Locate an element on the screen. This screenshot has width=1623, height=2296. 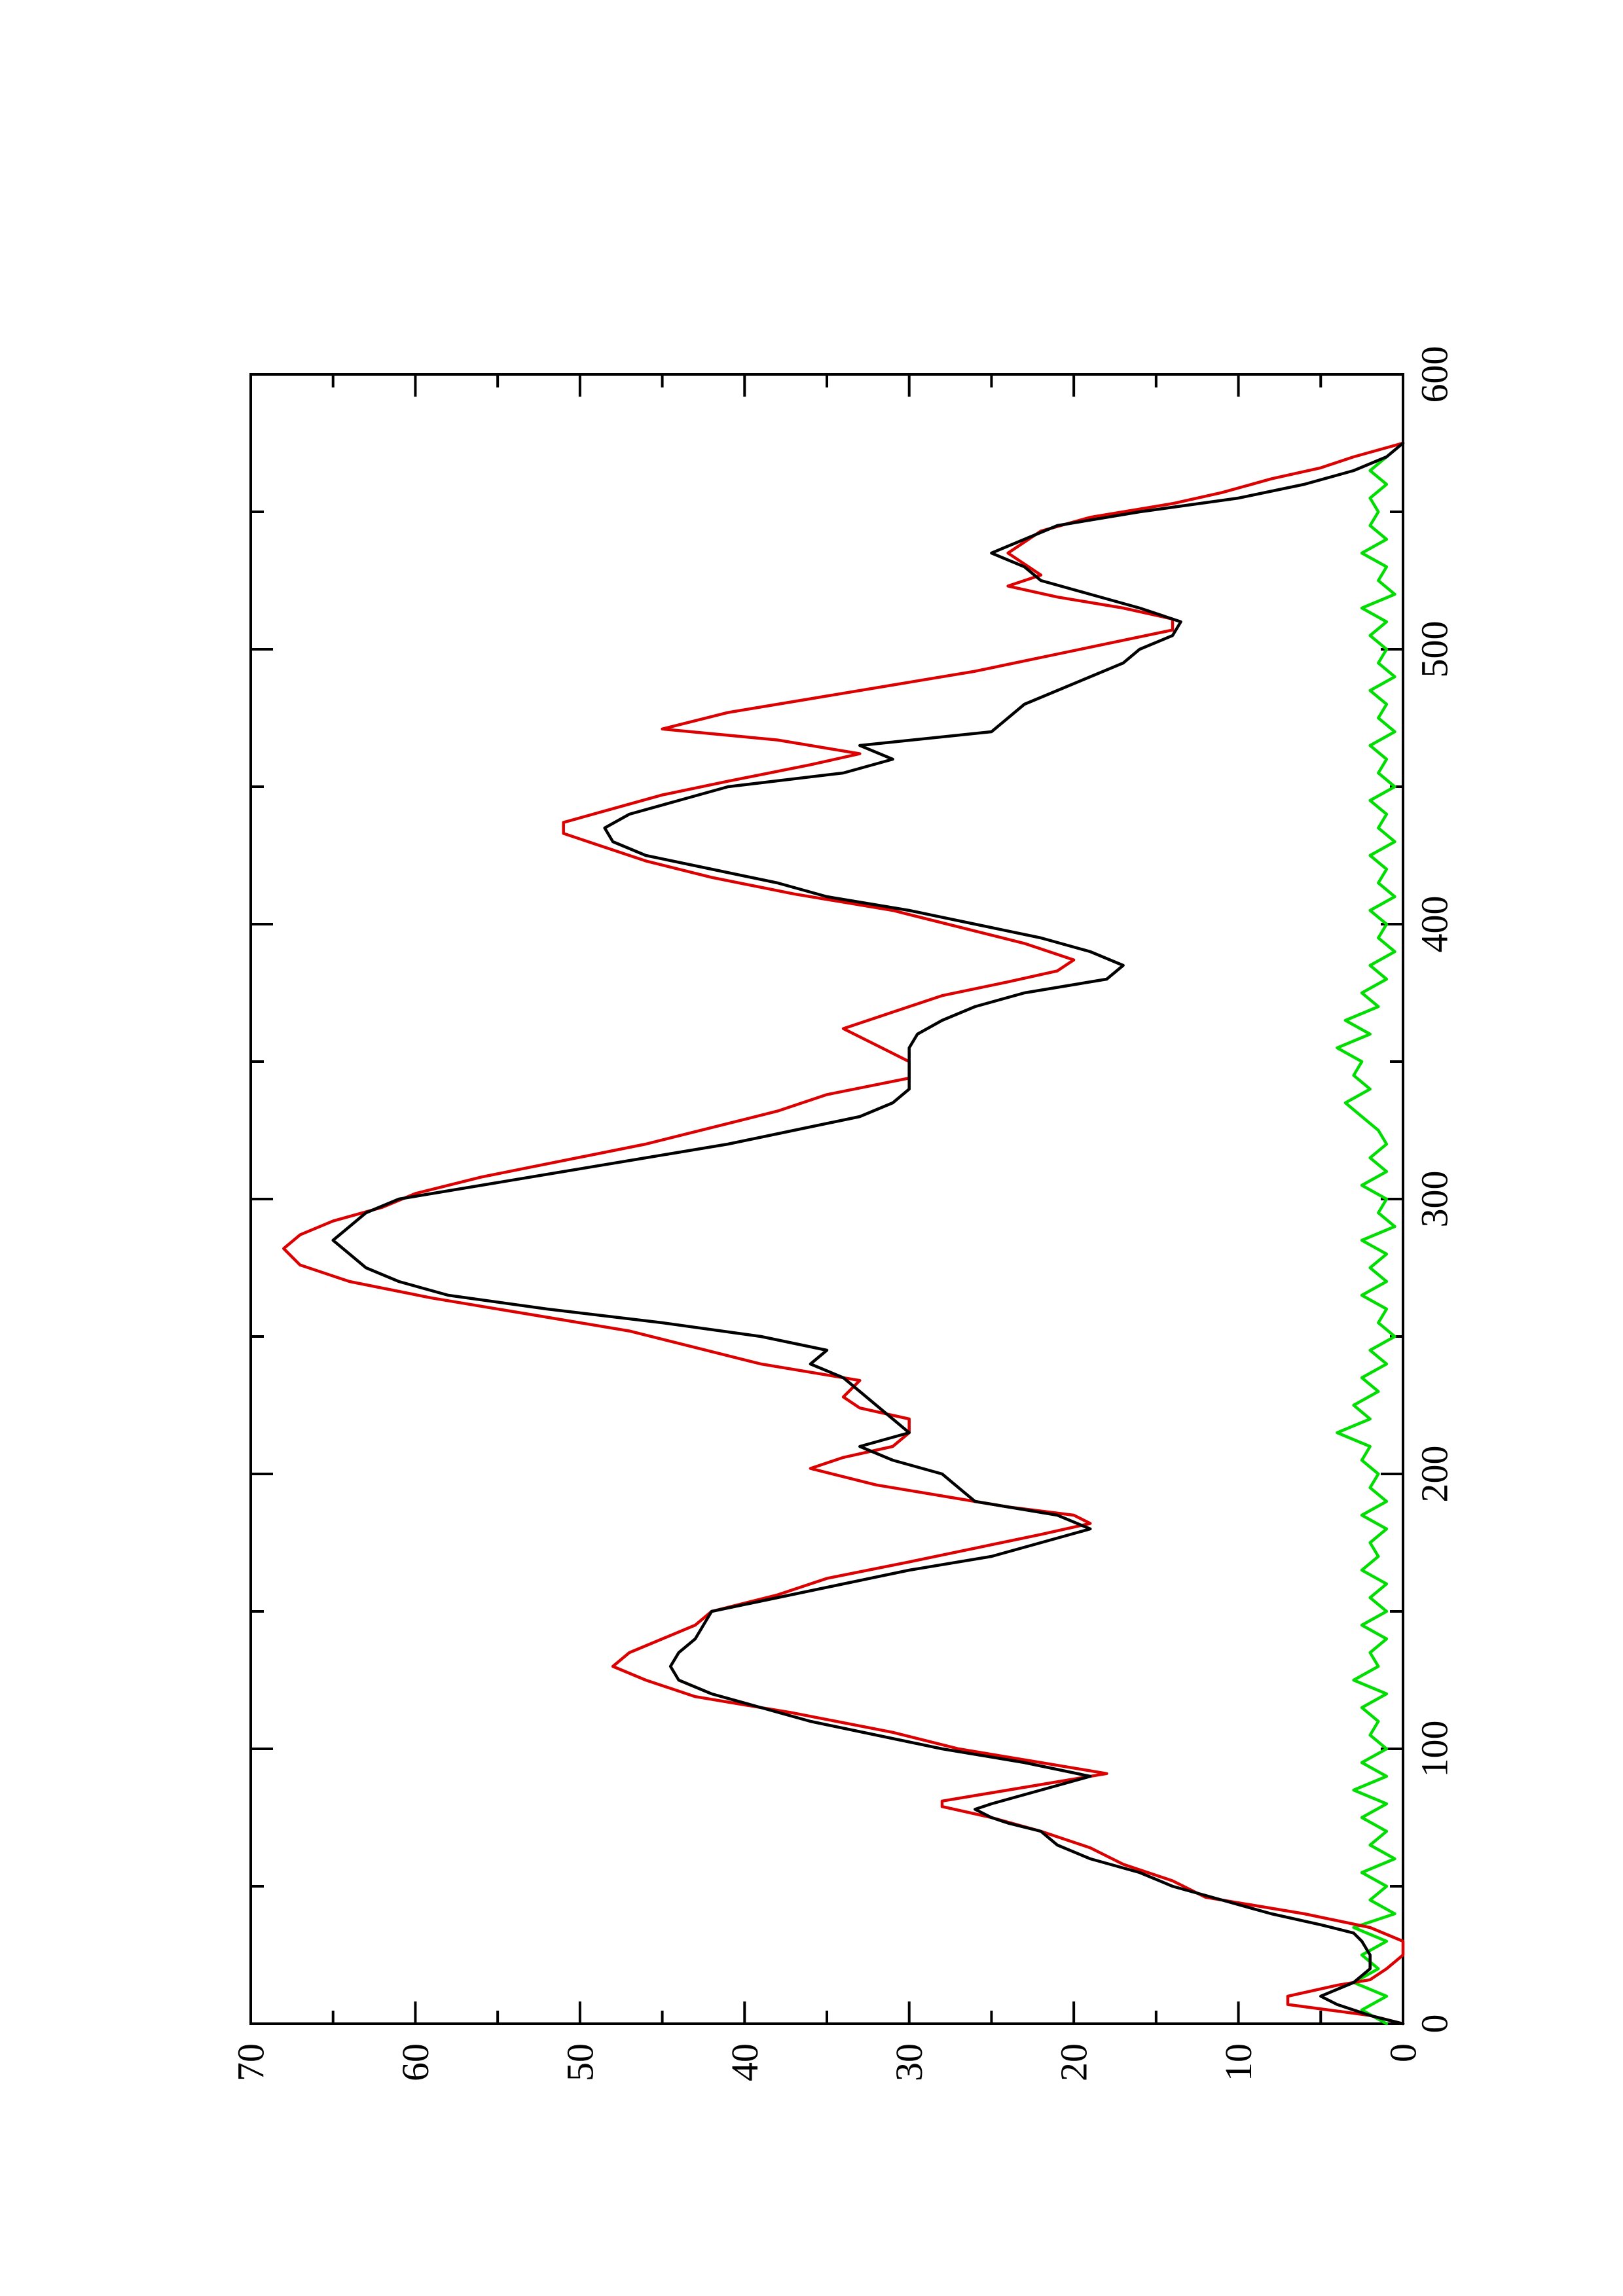
x-tick-label-600: 600 is located at coordinates (1434, 374).